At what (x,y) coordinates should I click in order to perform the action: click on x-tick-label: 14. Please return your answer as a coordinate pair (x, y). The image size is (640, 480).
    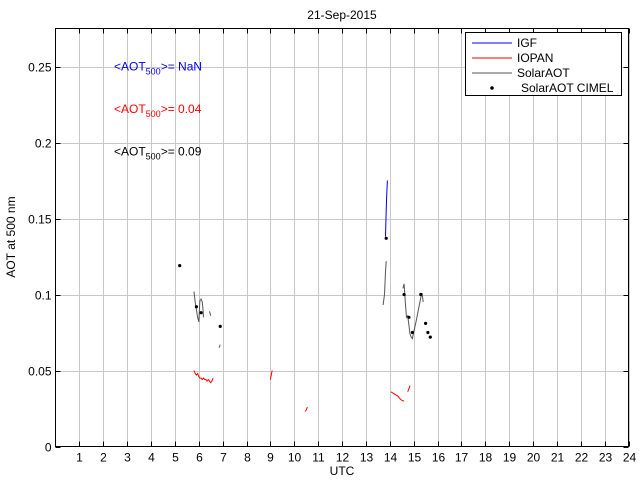
    Looking at the image, I should click on (391, 458).